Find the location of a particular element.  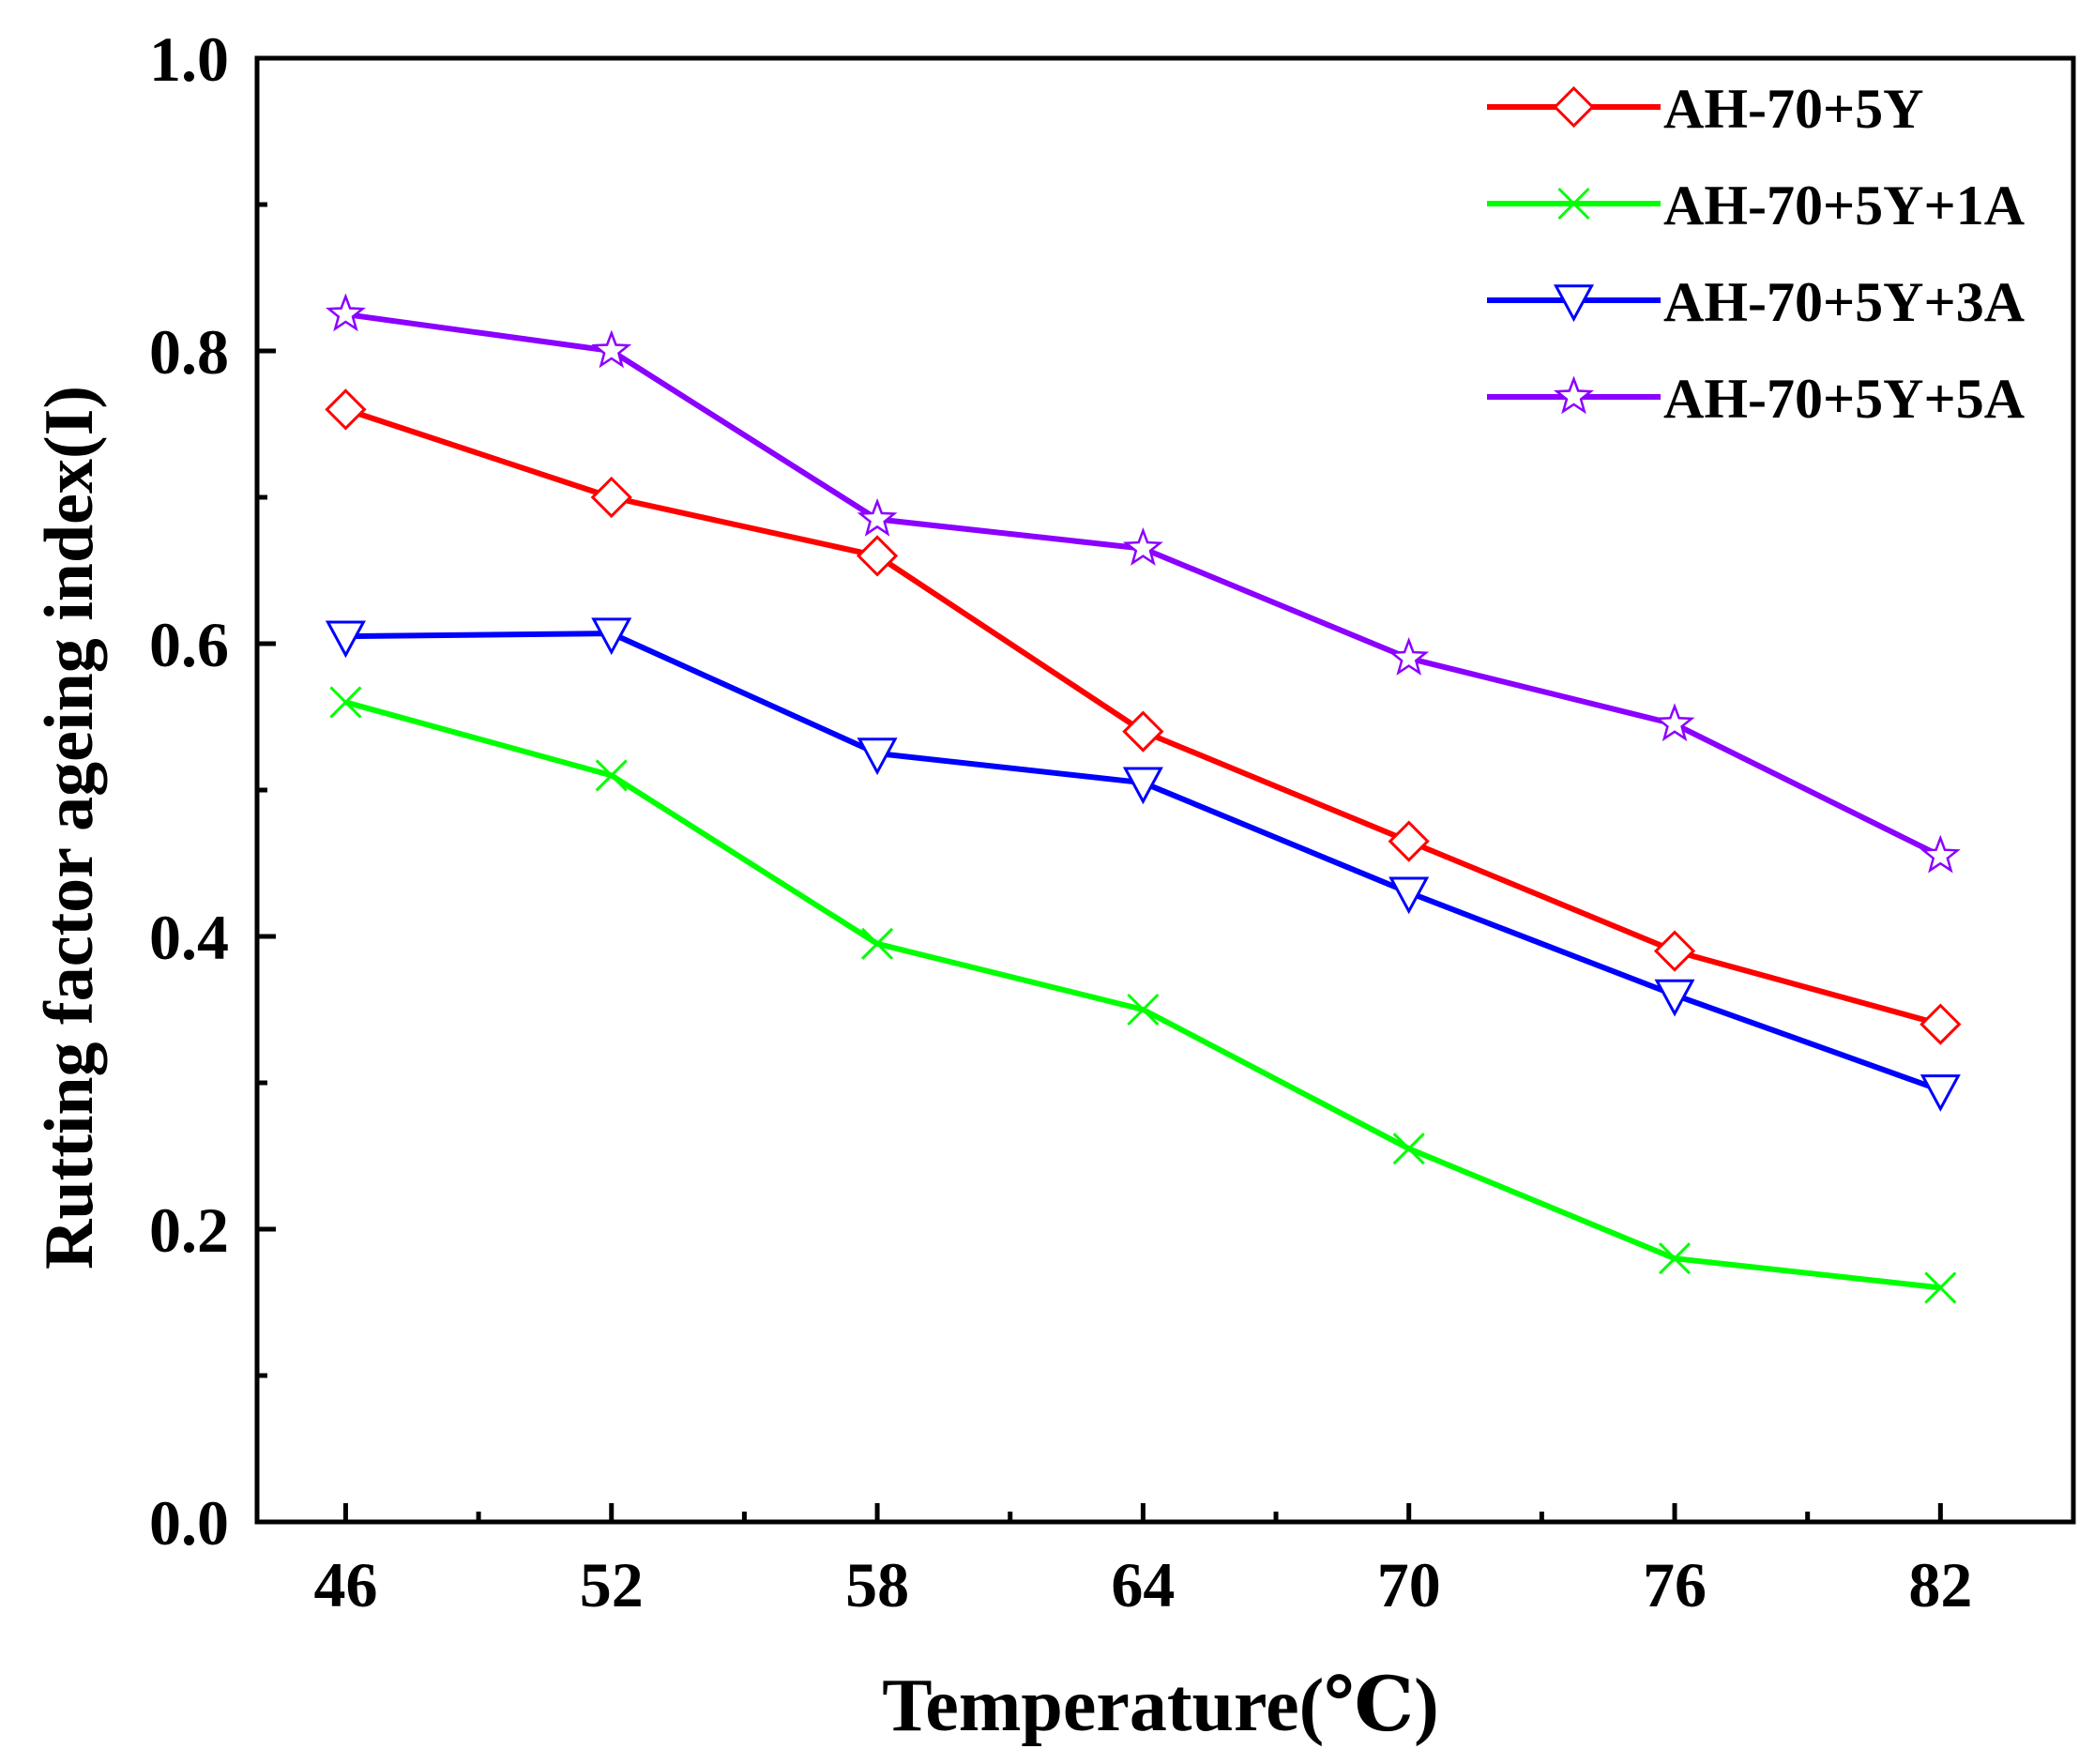

y-tick-labels: 0.0 0.2 0.4 0.6 0.8 1.0 is located at coordinates (189, 791).